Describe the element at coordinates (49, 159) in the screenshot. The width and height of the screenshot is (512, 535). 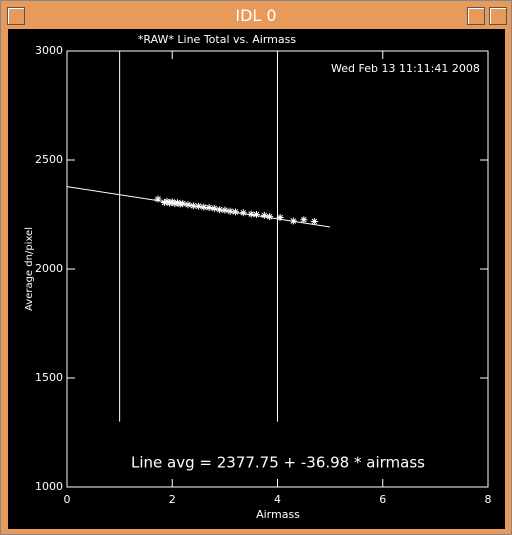
I see `y-tick-label: 2500` at that location.